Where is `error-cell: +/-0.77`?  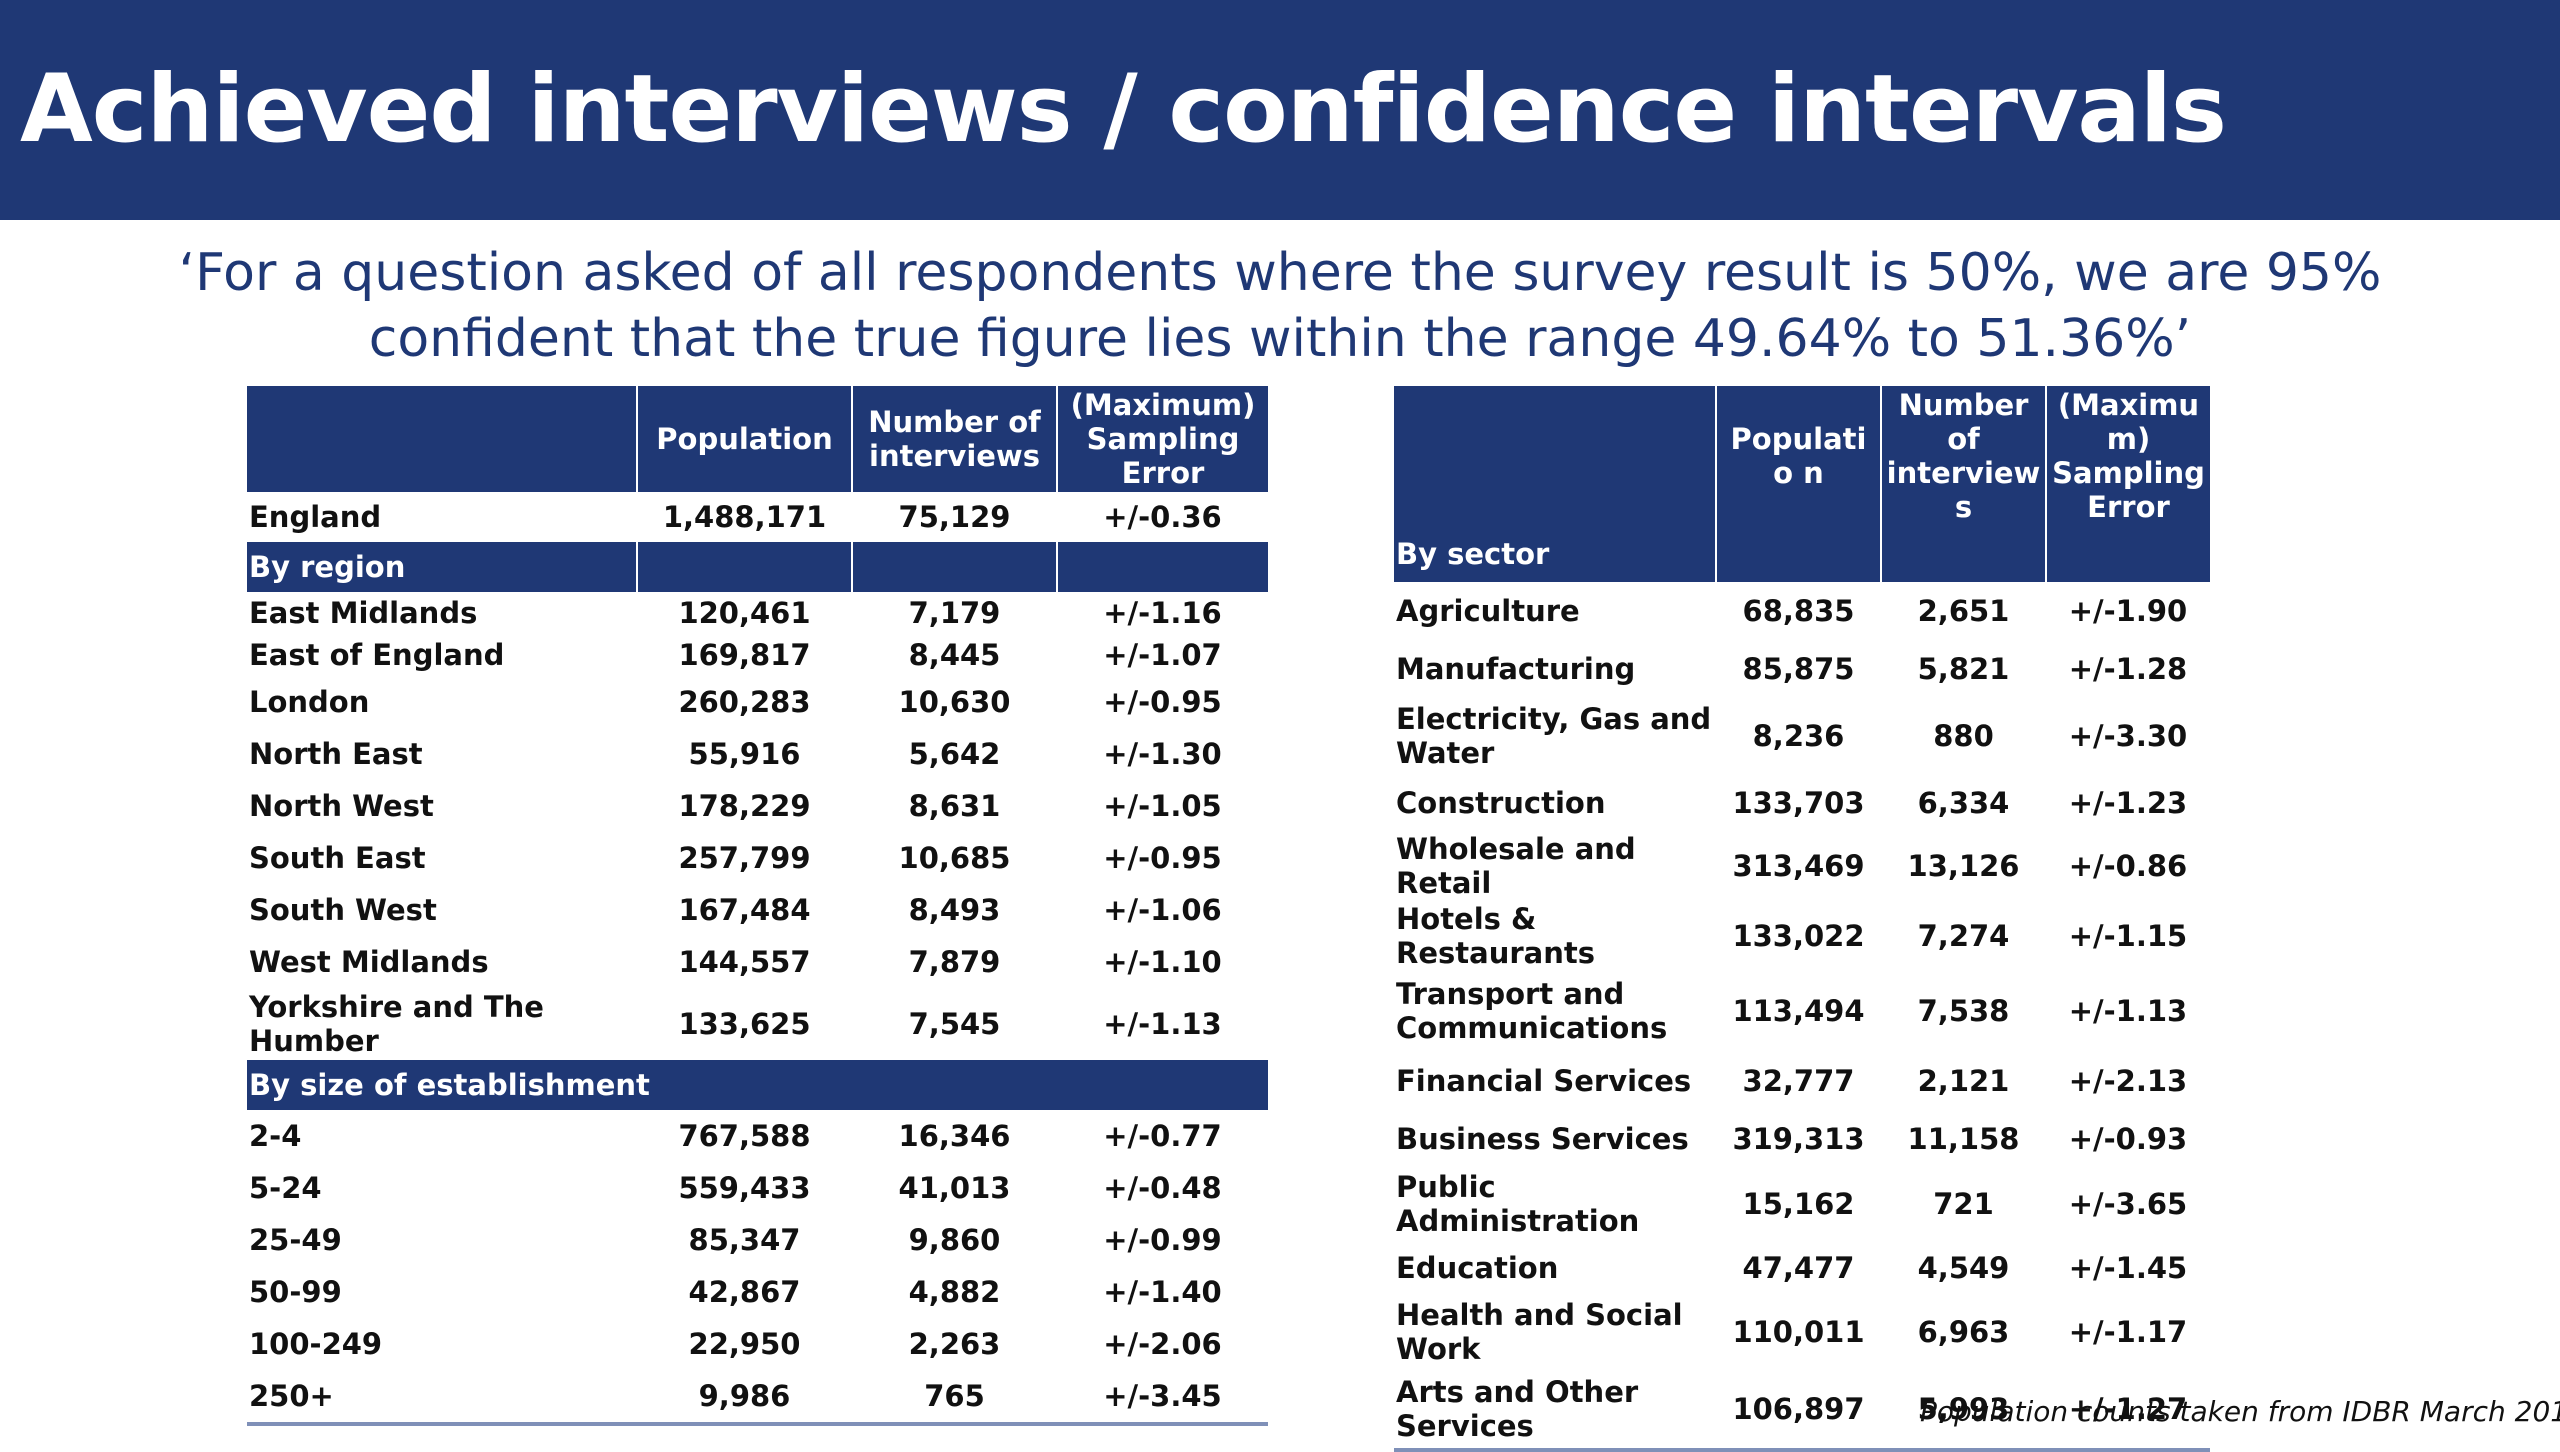
error-cell: +/-0.77 is located at coordinates (1162, 1136).